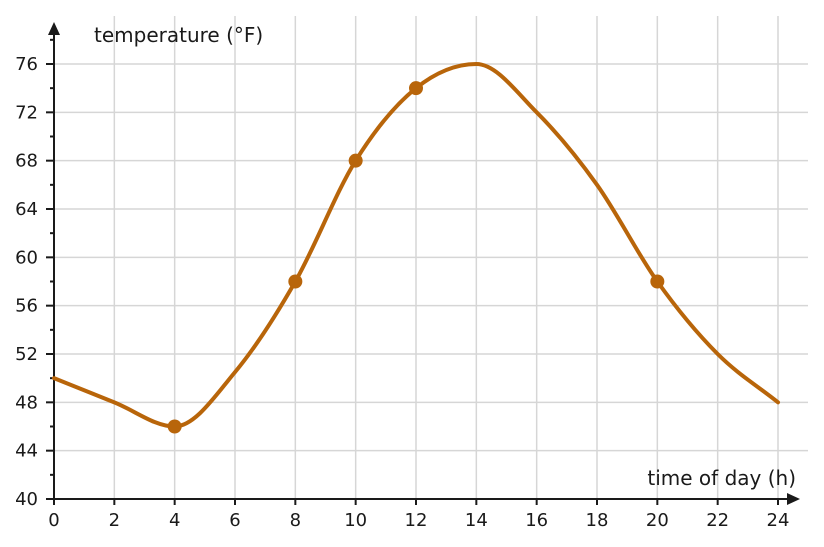 This screenshot has width=824, height=547. I want to click on y-tick-label: 52, so click(26, 354).